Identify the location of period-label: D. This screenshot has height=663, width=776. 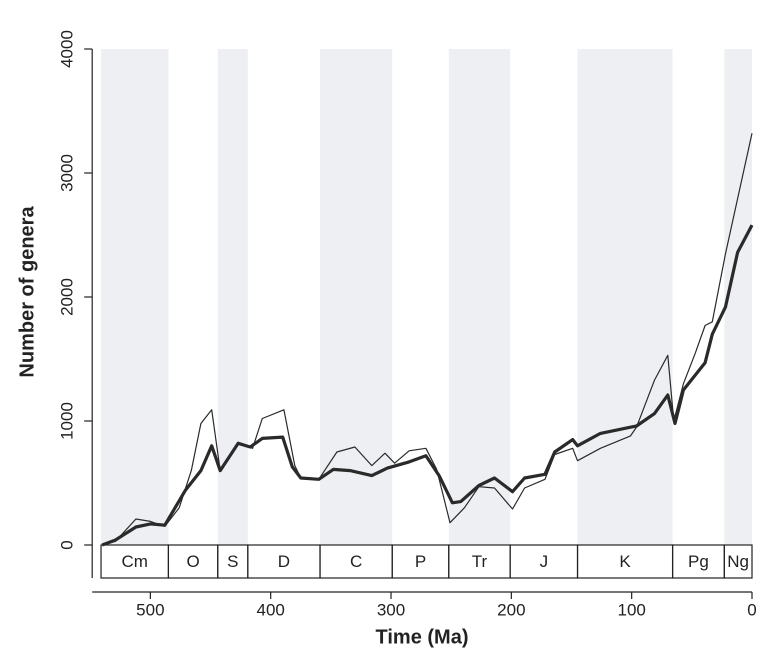
(284, 561).